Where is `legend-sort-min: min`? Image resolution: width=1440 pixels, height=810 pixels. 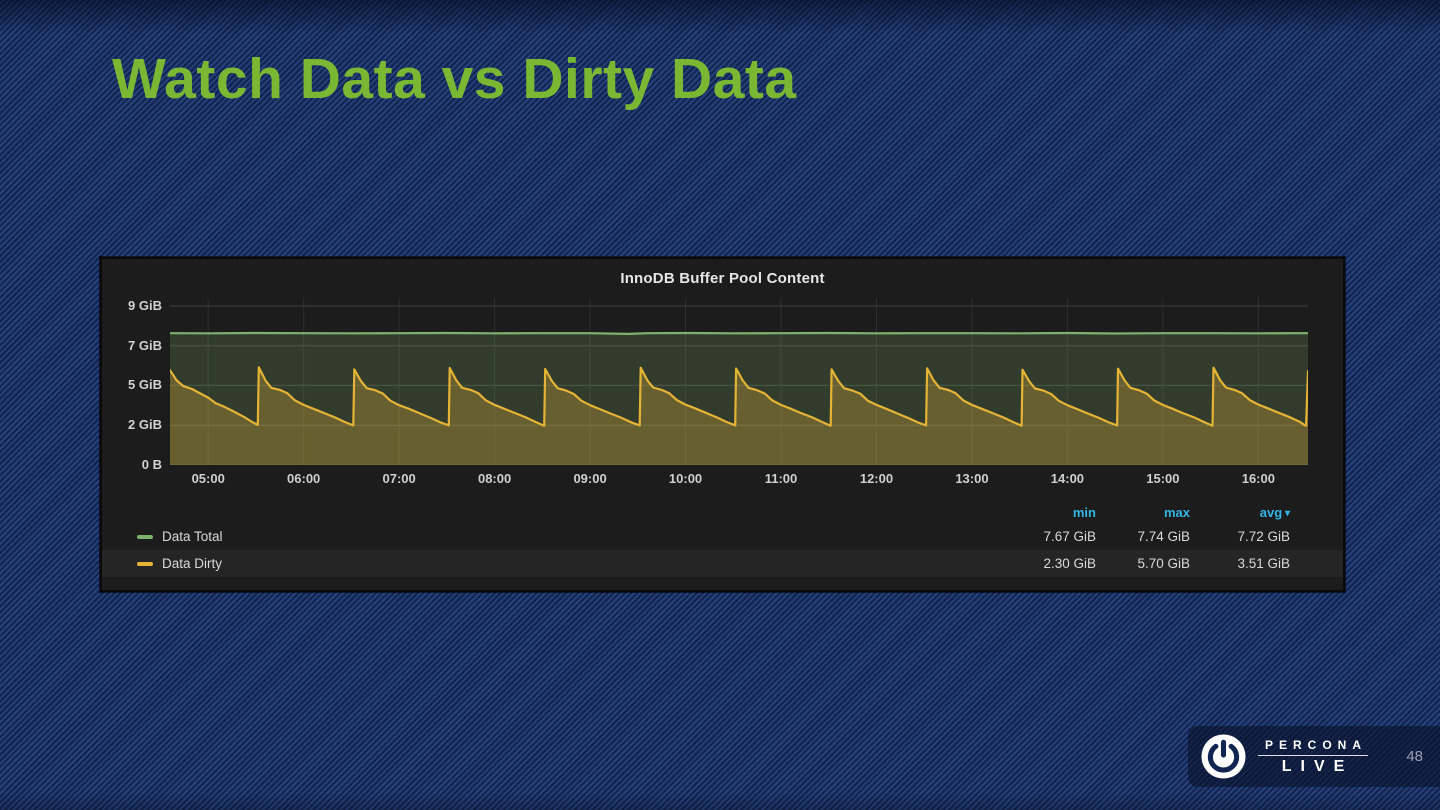 legend-sort-min: min is located at coordinates (1084, 512).